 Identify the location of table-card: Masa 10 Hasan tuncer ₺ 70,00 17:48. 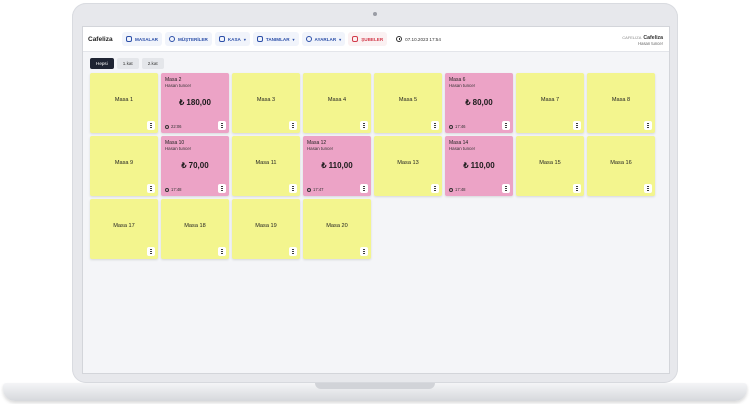
(195, 166).